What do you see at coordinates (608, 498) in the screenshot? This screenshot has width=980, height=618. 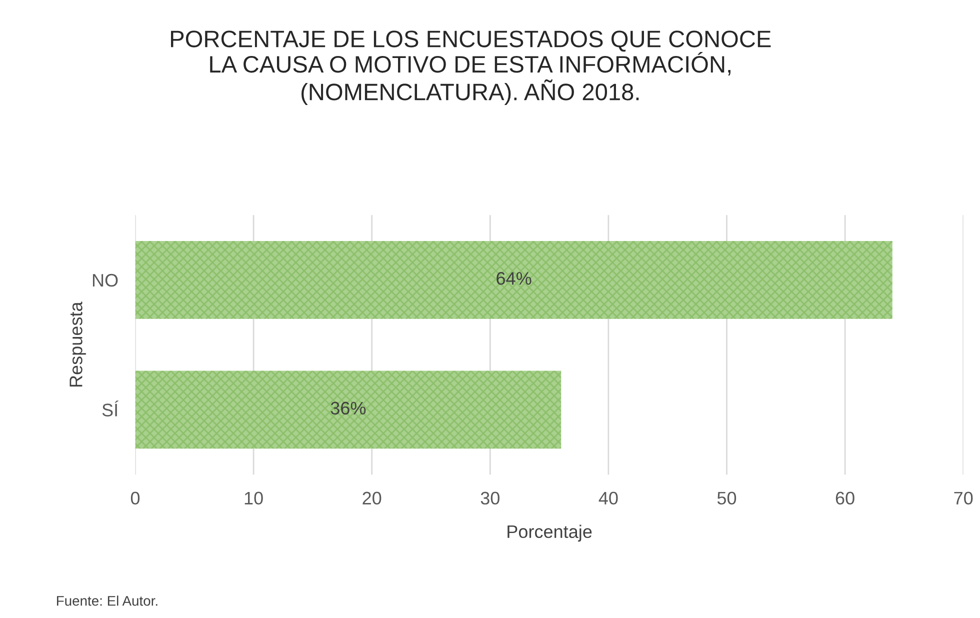 I see `x-tick-label: 40` at bounding box center [608, 498].